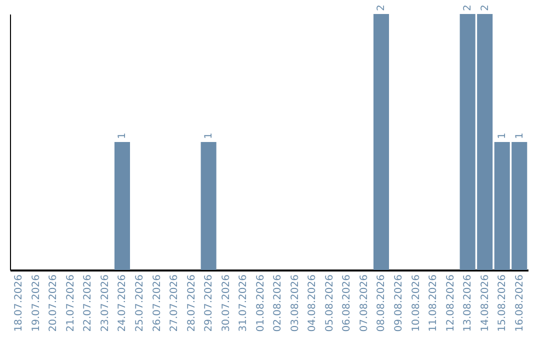 This screenshot has width=540, height=340. Describe the element at coordinates (468, 303) in the screenshot. I see `x-tick-label: 13.08.2026` at that location.